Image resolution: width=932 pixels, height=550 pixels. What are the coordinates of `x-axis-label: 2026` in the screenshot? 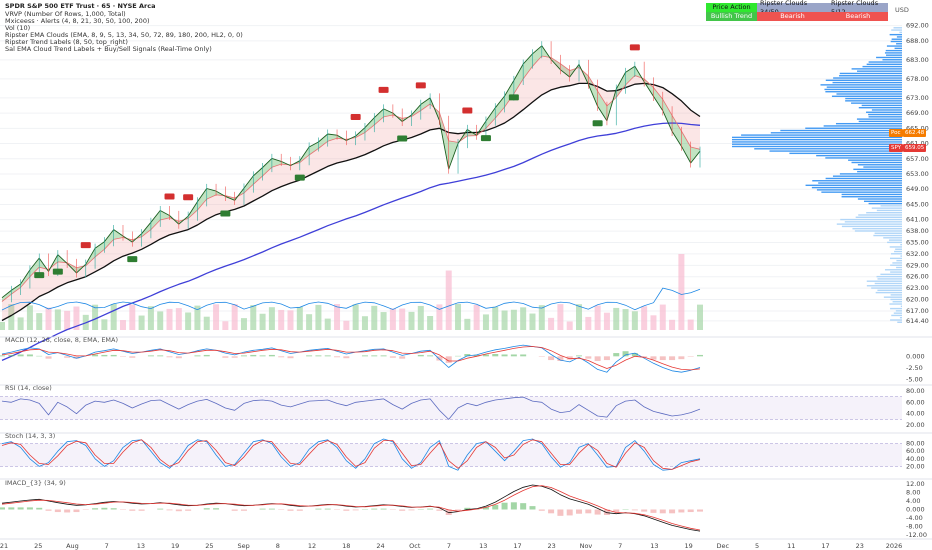 It's located at (894, 546).